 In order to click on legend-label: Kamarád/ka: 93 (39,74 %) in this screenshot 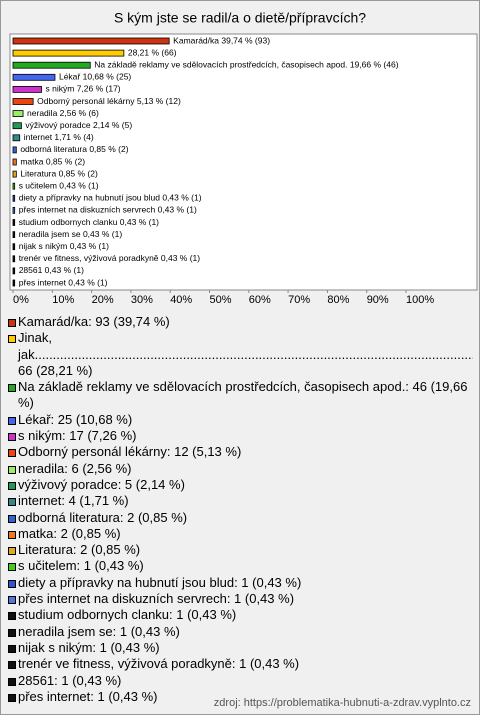, I will do `click(94, 321)`.